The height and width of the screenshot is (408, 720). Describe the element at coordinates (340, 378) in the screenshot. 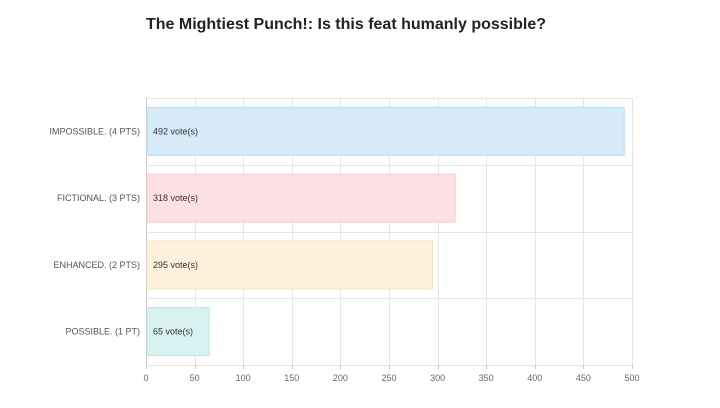

I see `x-tick-label-4: 200` at that location.